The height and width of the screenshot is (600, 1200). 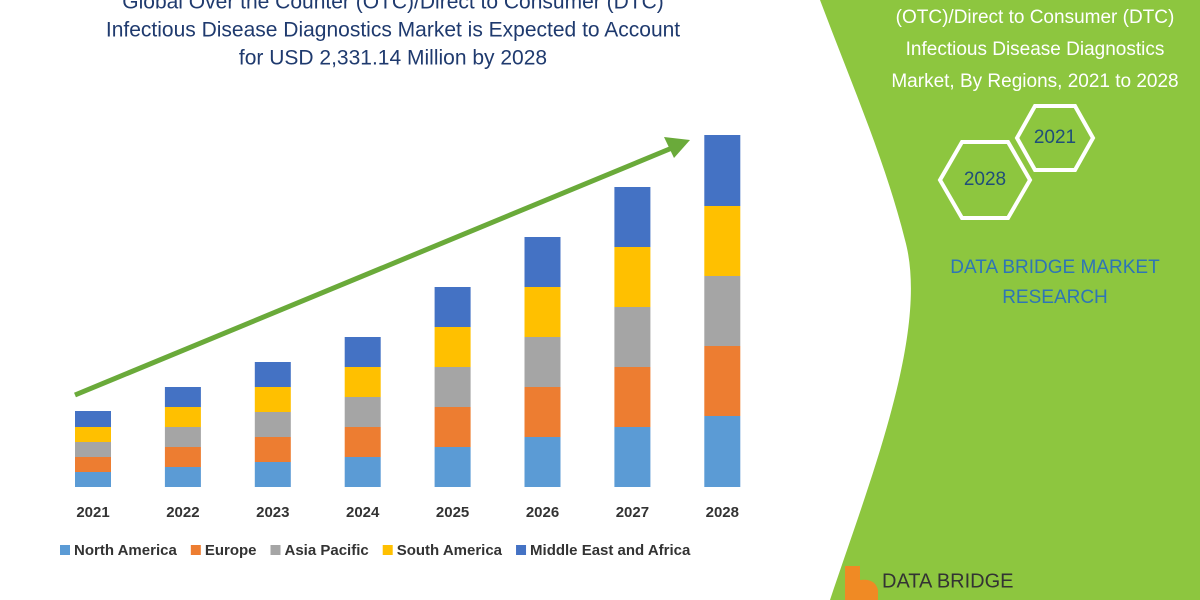 What do you see at coordinates (393, 58) in the screenshot?
I see `chart-title: for USD 2,331.14 Million by 2028` at bounding box center [393, 58].